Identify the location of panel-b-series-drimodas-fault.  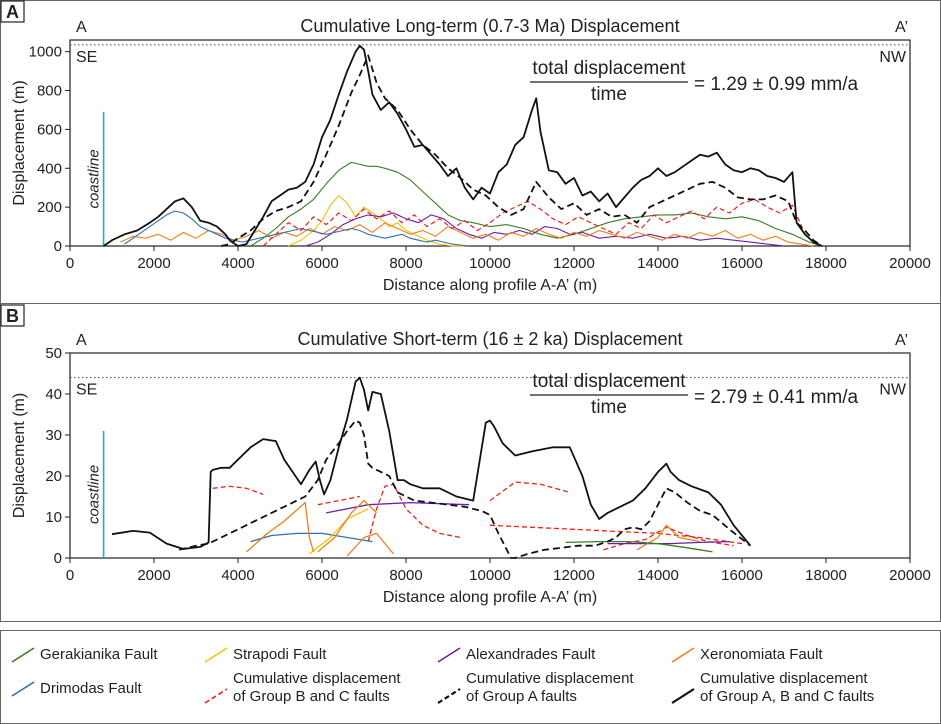
(311, 537).